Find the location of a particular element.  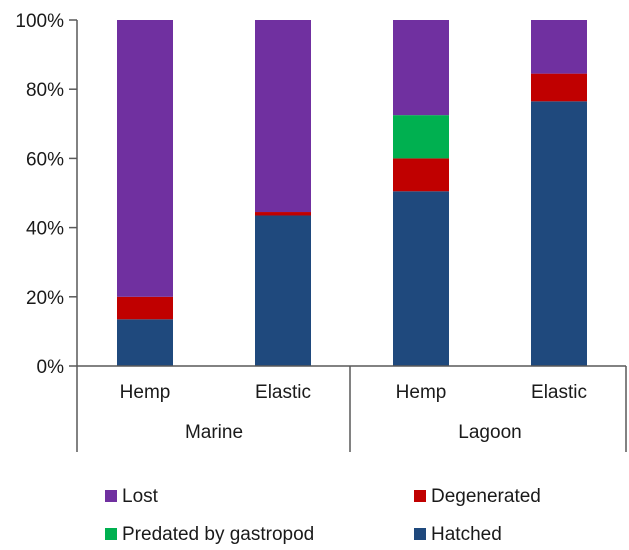

legend-swatch-predated-by-gastropod is located at coordinates (111, 534).